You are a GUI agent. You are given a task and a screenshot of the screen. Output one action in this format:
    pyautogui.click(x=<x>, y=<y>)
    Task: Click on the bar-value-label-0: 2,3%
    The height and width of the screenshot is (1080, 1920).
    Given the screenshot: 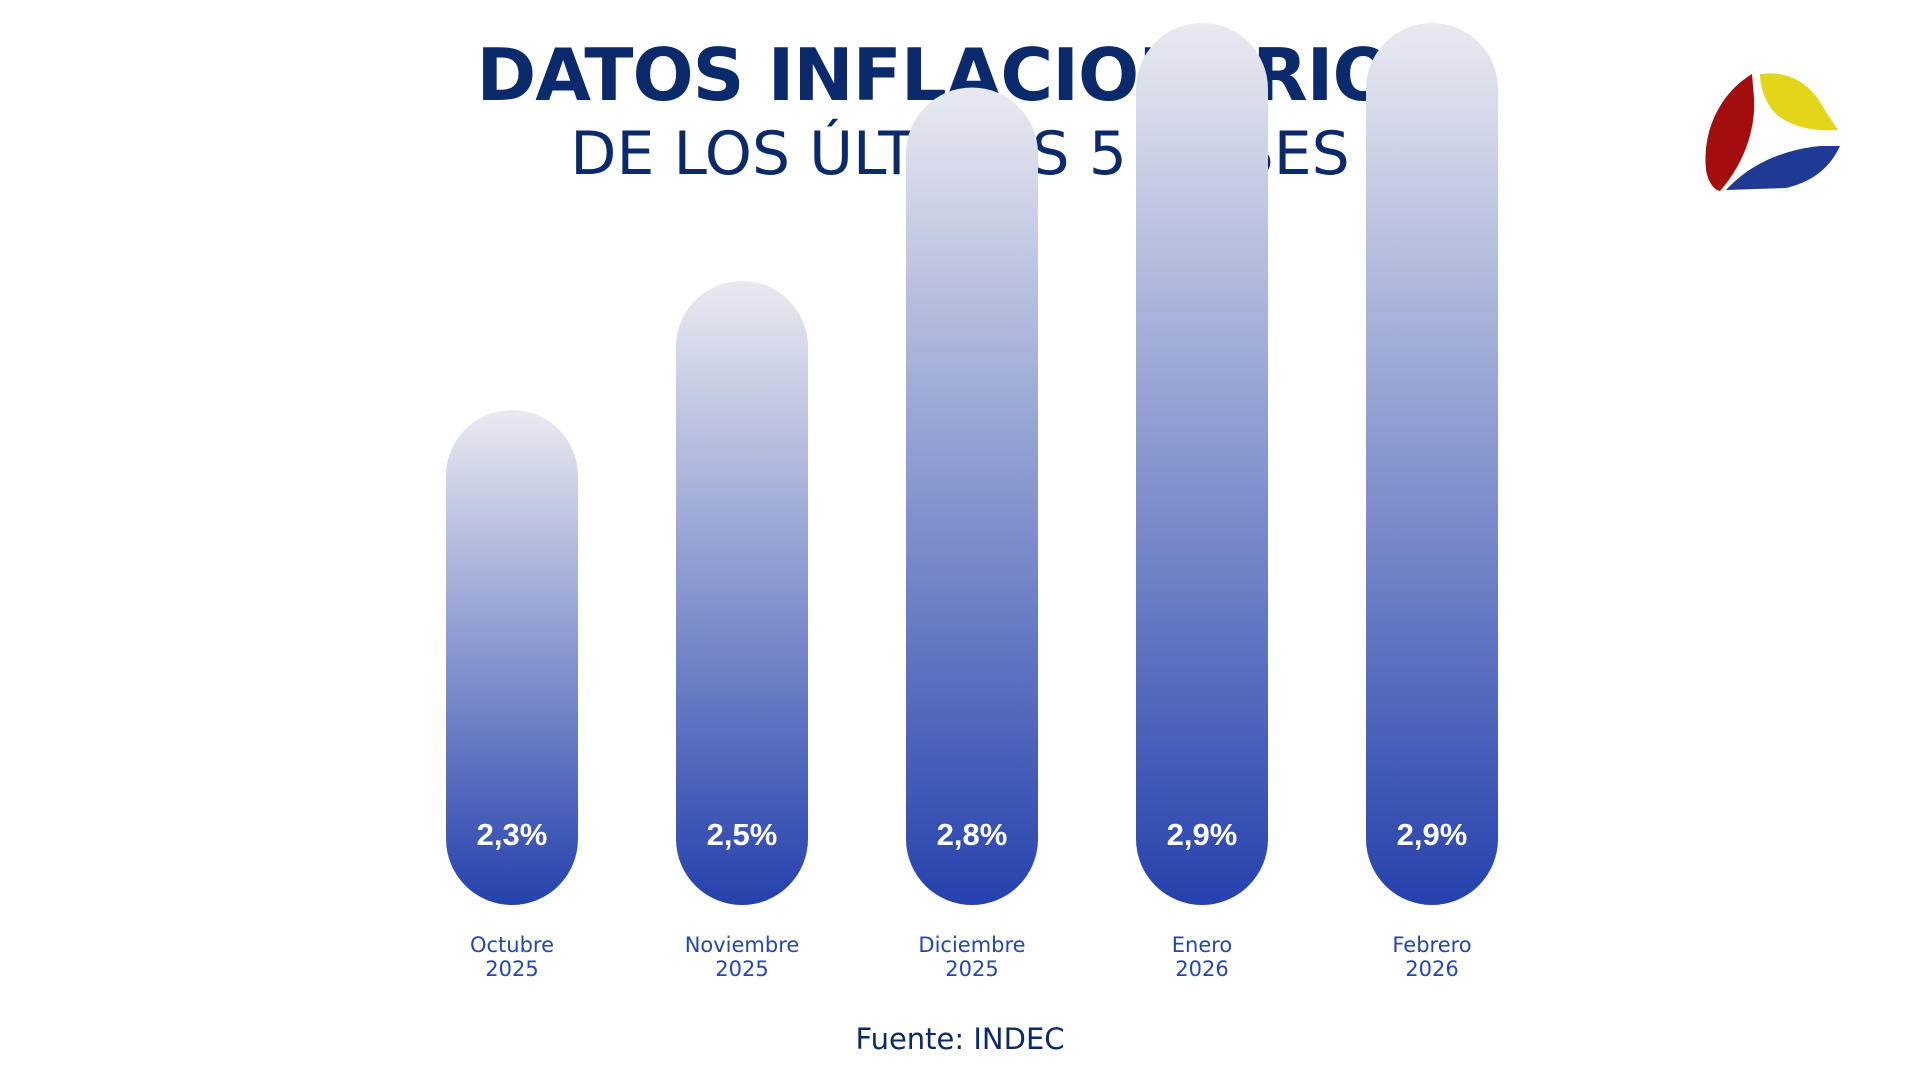 What is the action you would take?
    pyautogui.click(x=512, y=834)
    